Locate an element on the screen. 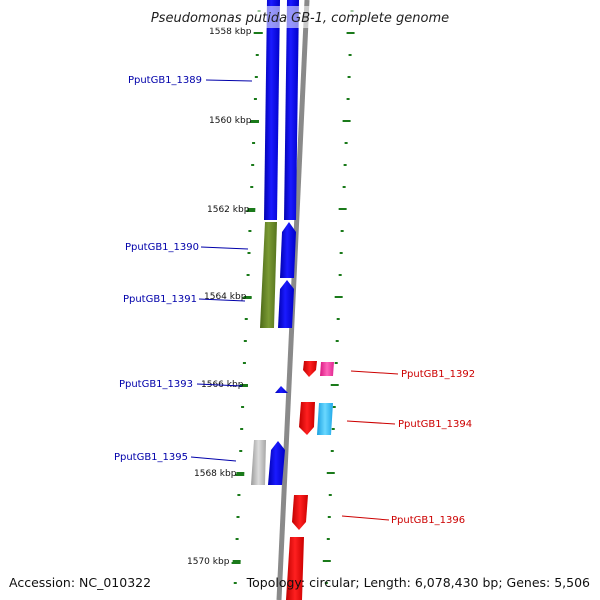 Image resolution: width=600 pixels, height=600 pixels. scale-tick-label: 1568 kbp is located at coordinates (215, 474).